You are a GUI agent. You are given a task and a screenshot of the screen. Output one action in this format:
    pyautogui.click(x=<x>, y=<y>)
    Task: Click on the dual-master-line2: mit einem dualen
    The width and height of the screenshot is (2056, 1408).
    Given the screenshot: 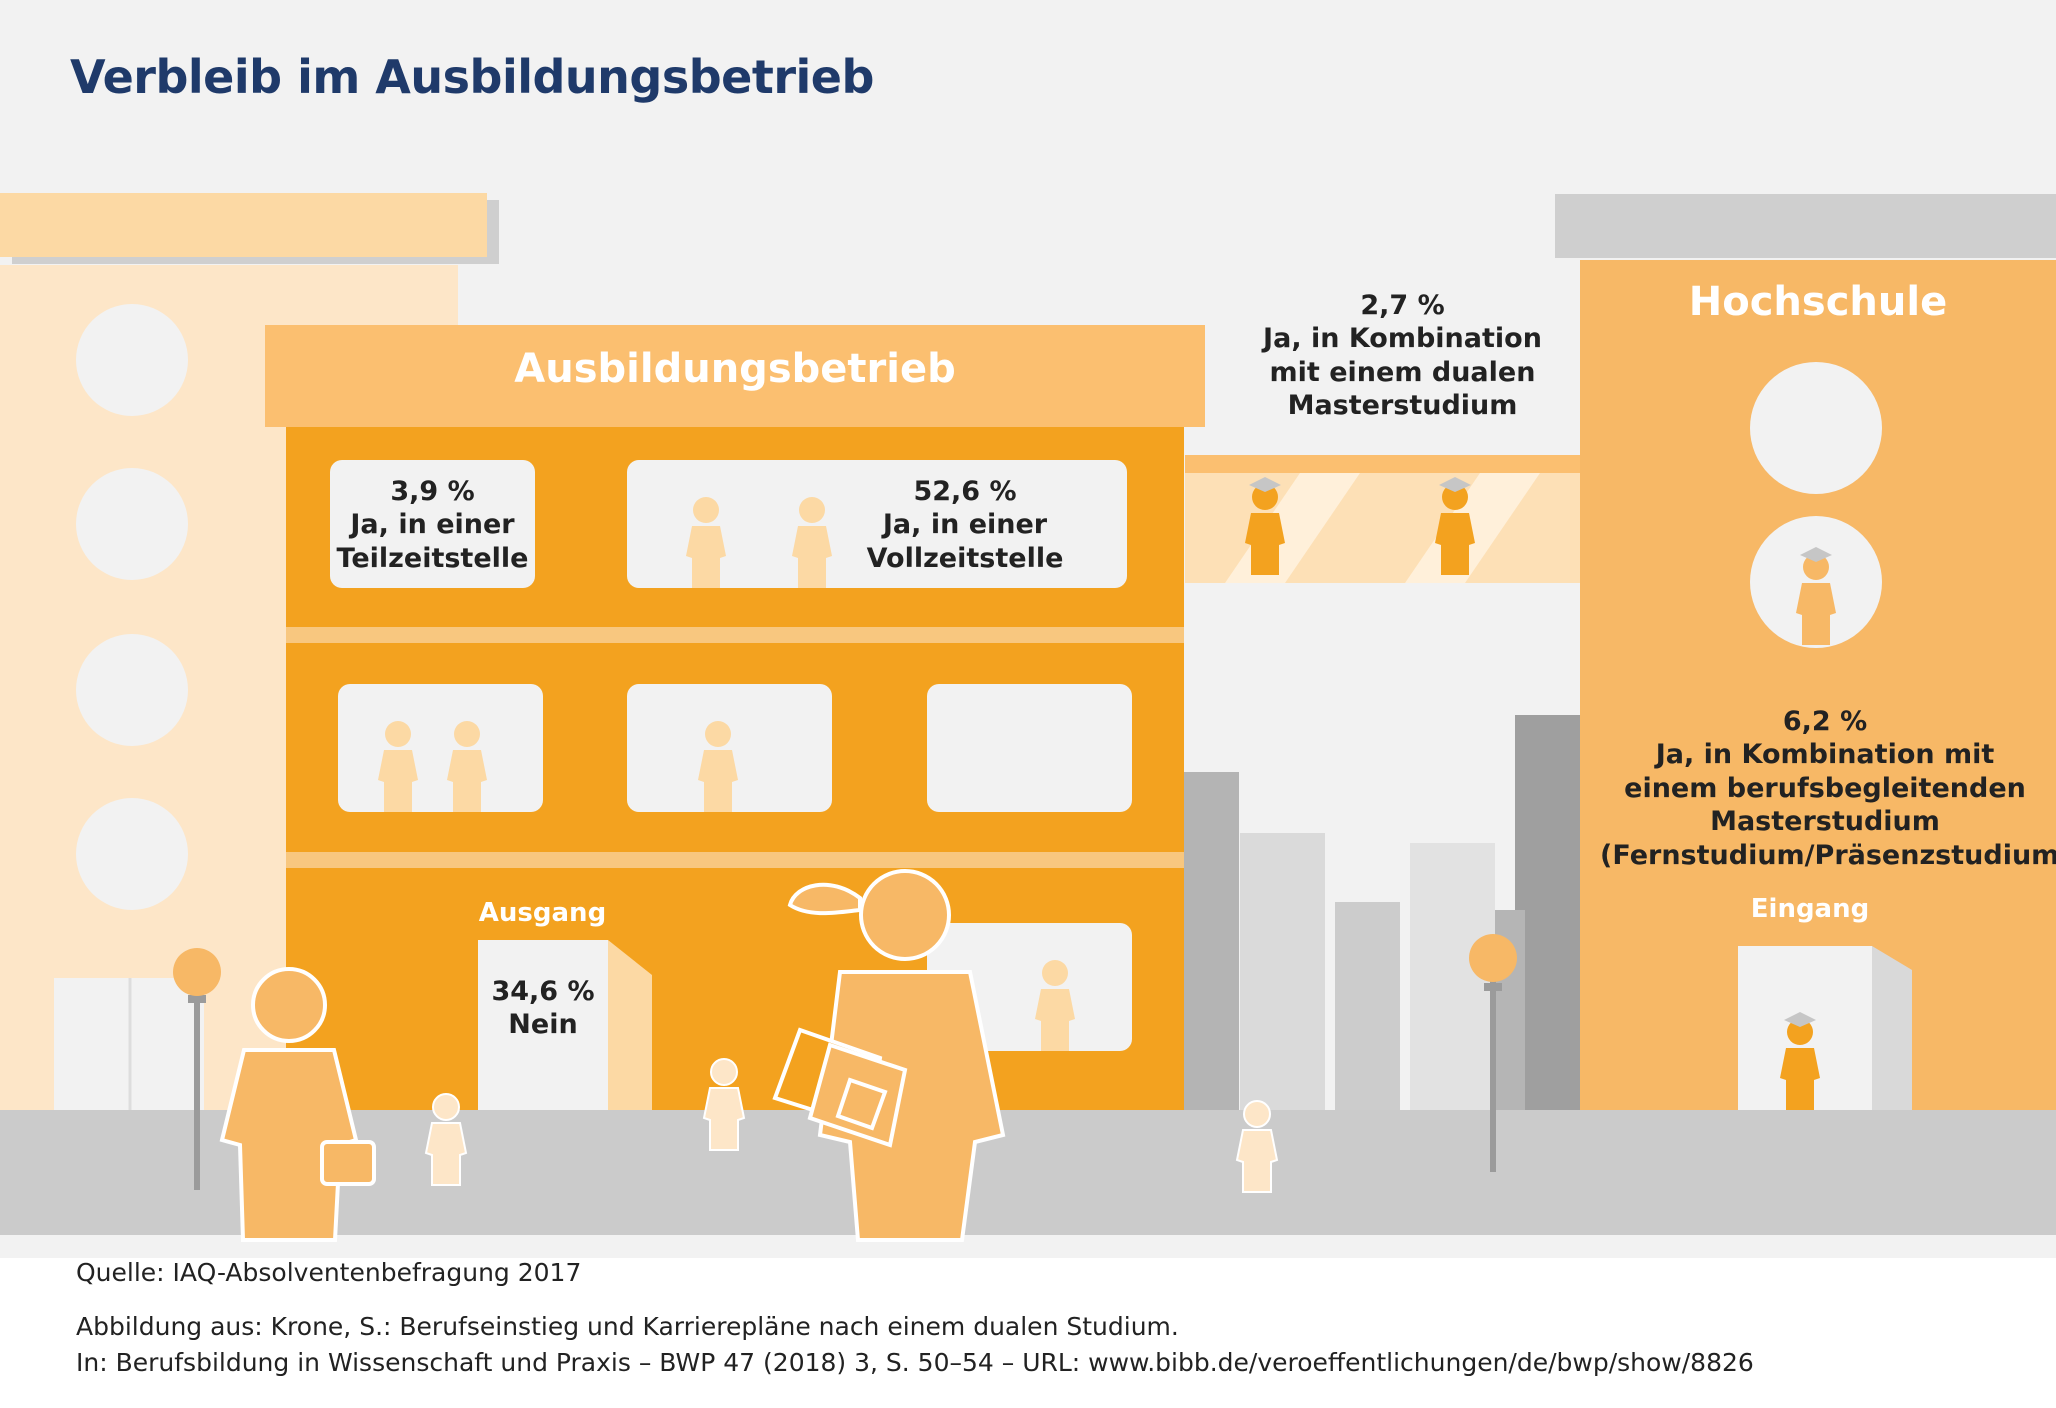 What is the action you would take?
    pyautogui.click(x=1402, y=372)
    